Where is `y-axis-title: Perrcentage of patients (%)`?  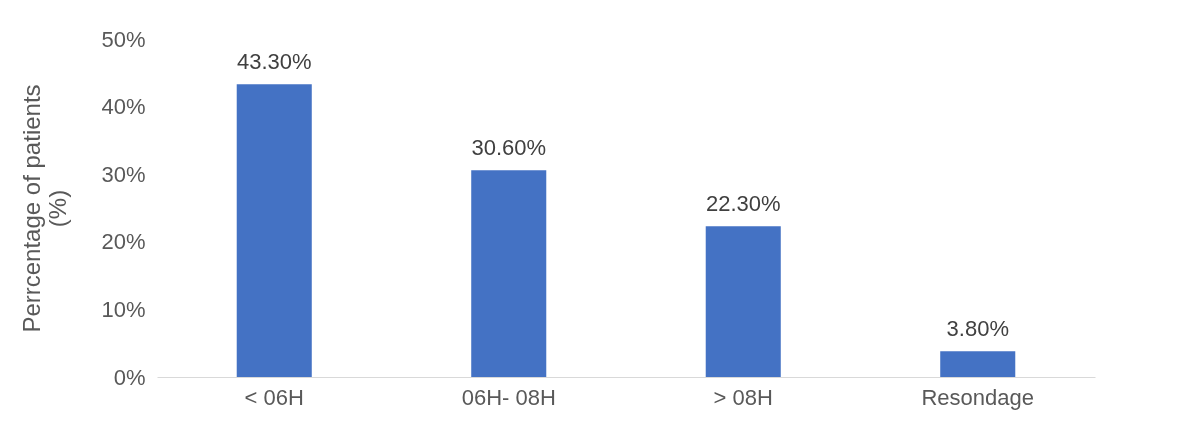
y-axis-title: Perrcentage of patients (%) is located at coordinates (45, 208).